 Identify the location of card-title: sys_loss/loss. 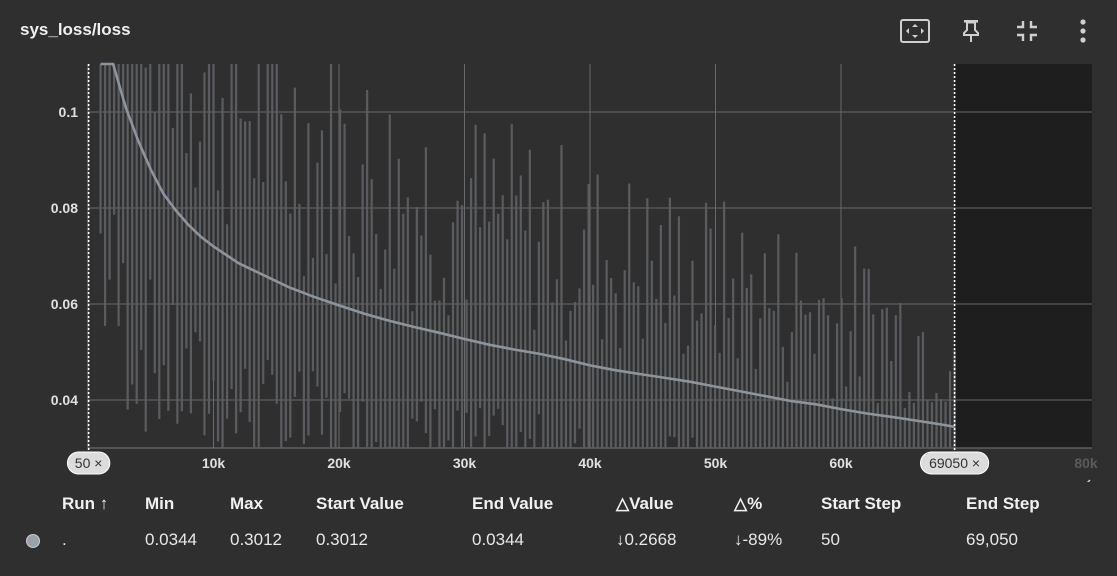
(75, 29).